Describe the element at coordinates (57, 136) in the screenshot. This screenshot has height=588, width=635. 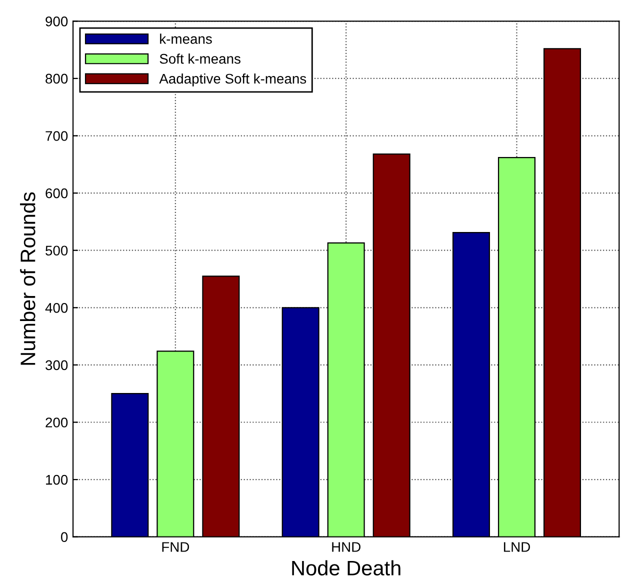
I see `y-tick-label: 700` at that location.